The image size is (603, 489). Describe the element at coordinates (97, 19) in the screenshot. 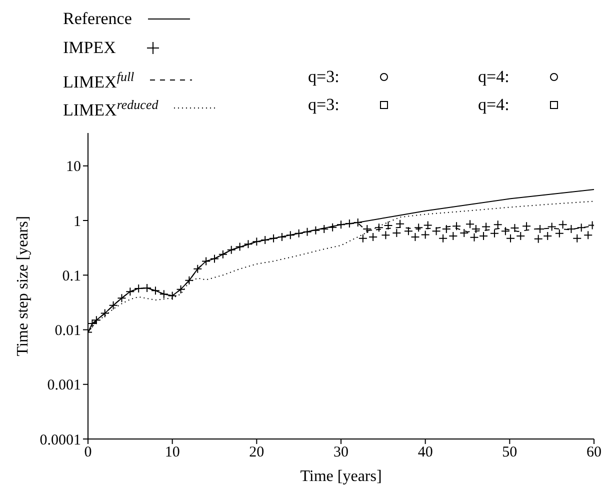

I see `legend-label: Reference` at that location.